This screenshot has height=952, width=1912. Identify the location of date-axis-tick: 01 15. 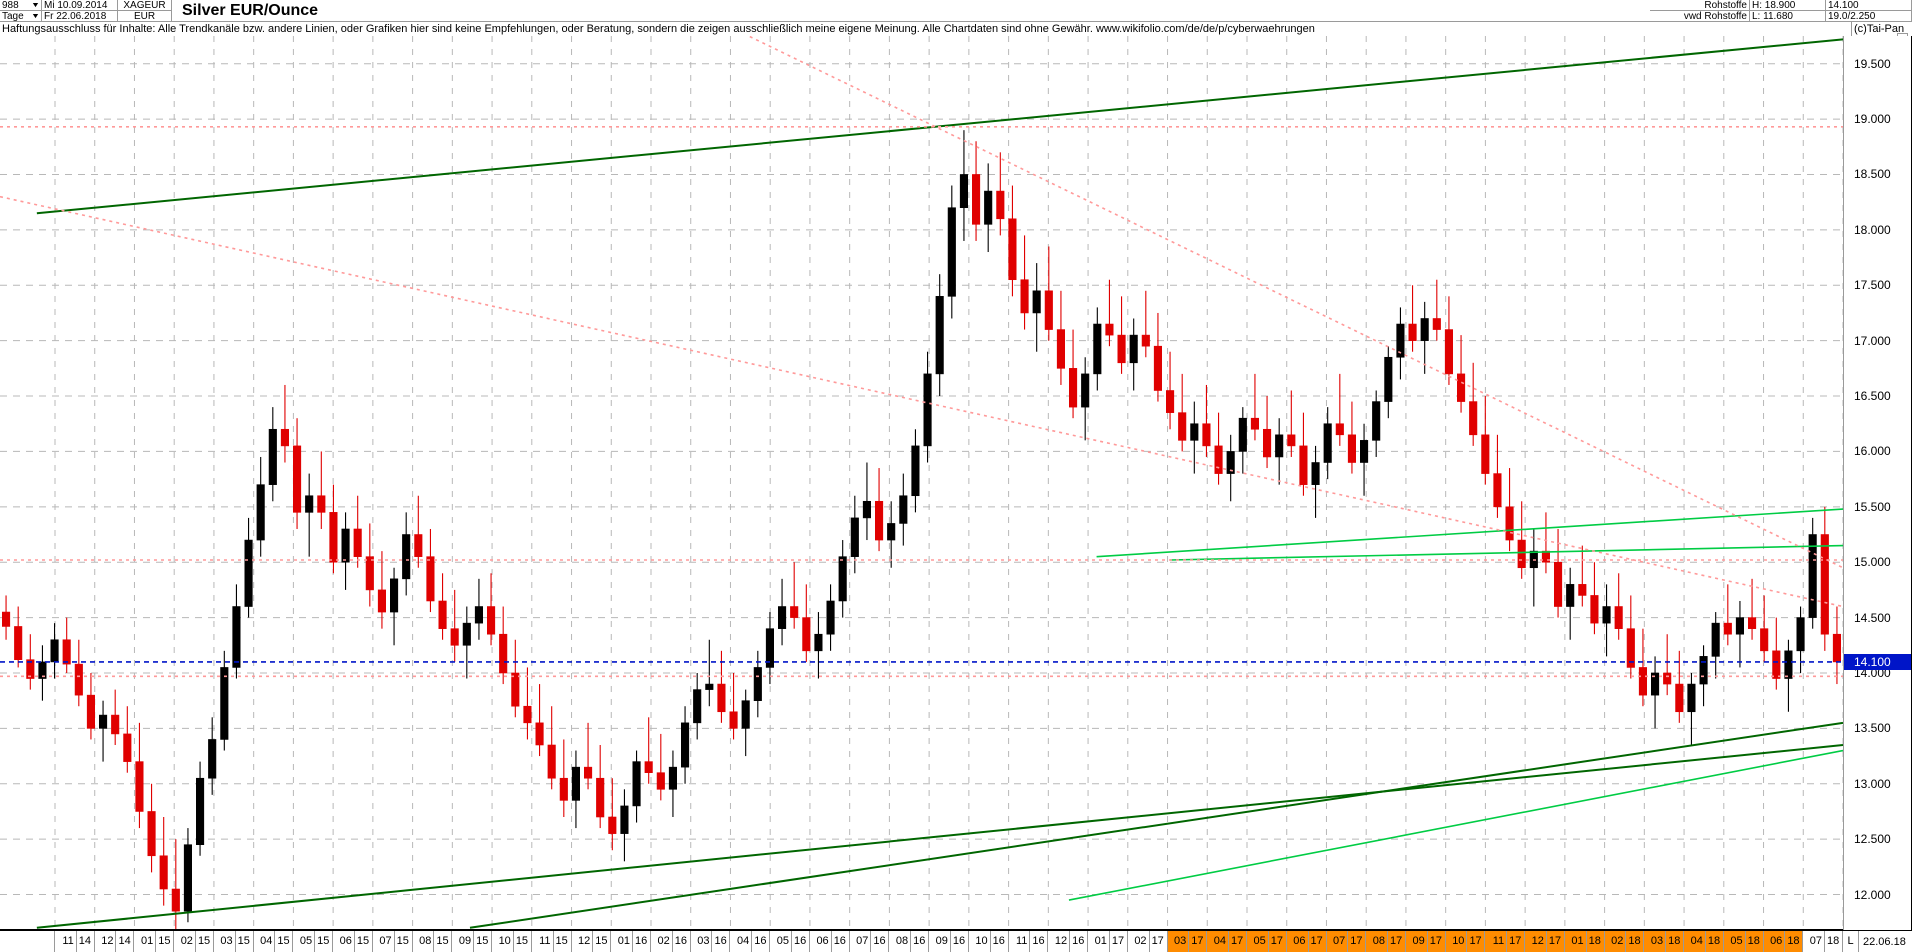
(154, 941).